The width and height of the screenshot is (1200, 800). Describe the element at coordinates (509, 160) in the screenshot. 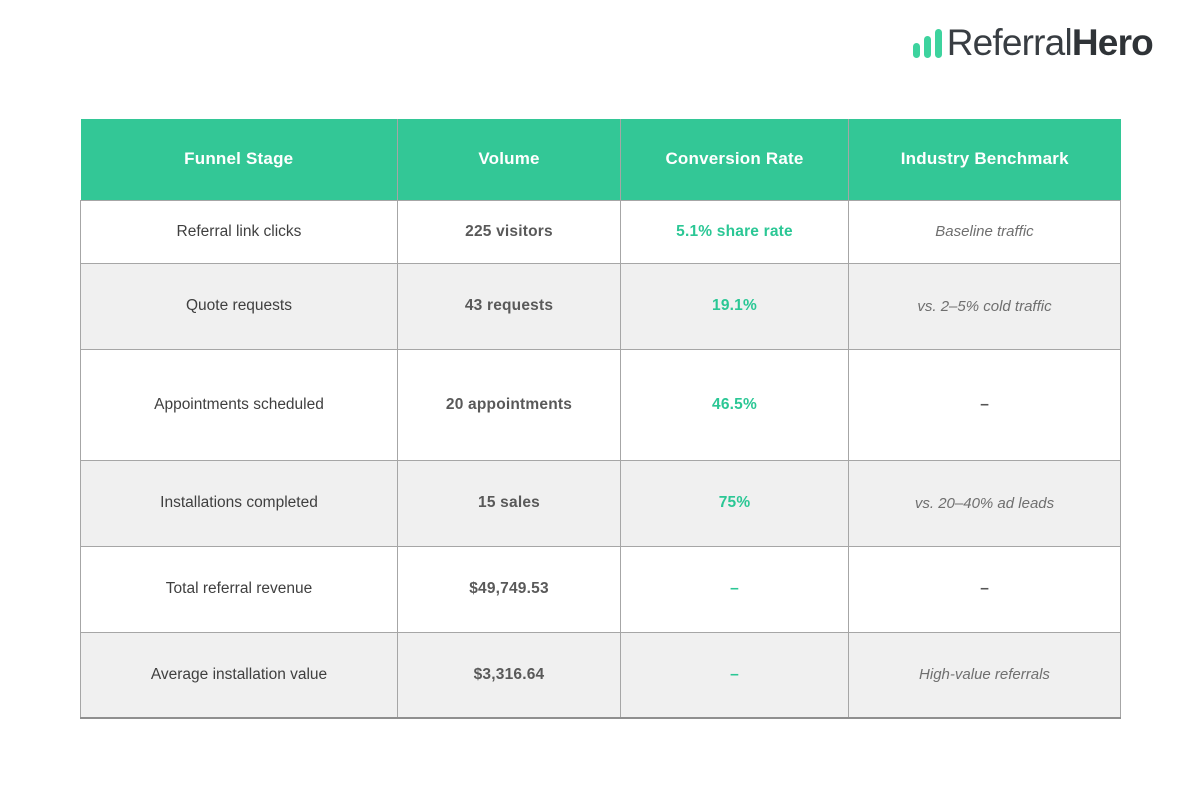

I see `column-header-volume: Volume` at that location.